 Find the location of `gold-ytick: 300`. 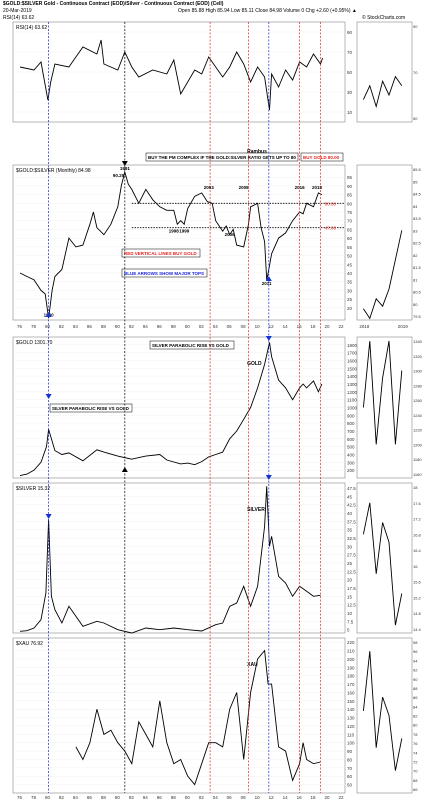

gold-ytick: 300 is located at coordinates (351, 462).